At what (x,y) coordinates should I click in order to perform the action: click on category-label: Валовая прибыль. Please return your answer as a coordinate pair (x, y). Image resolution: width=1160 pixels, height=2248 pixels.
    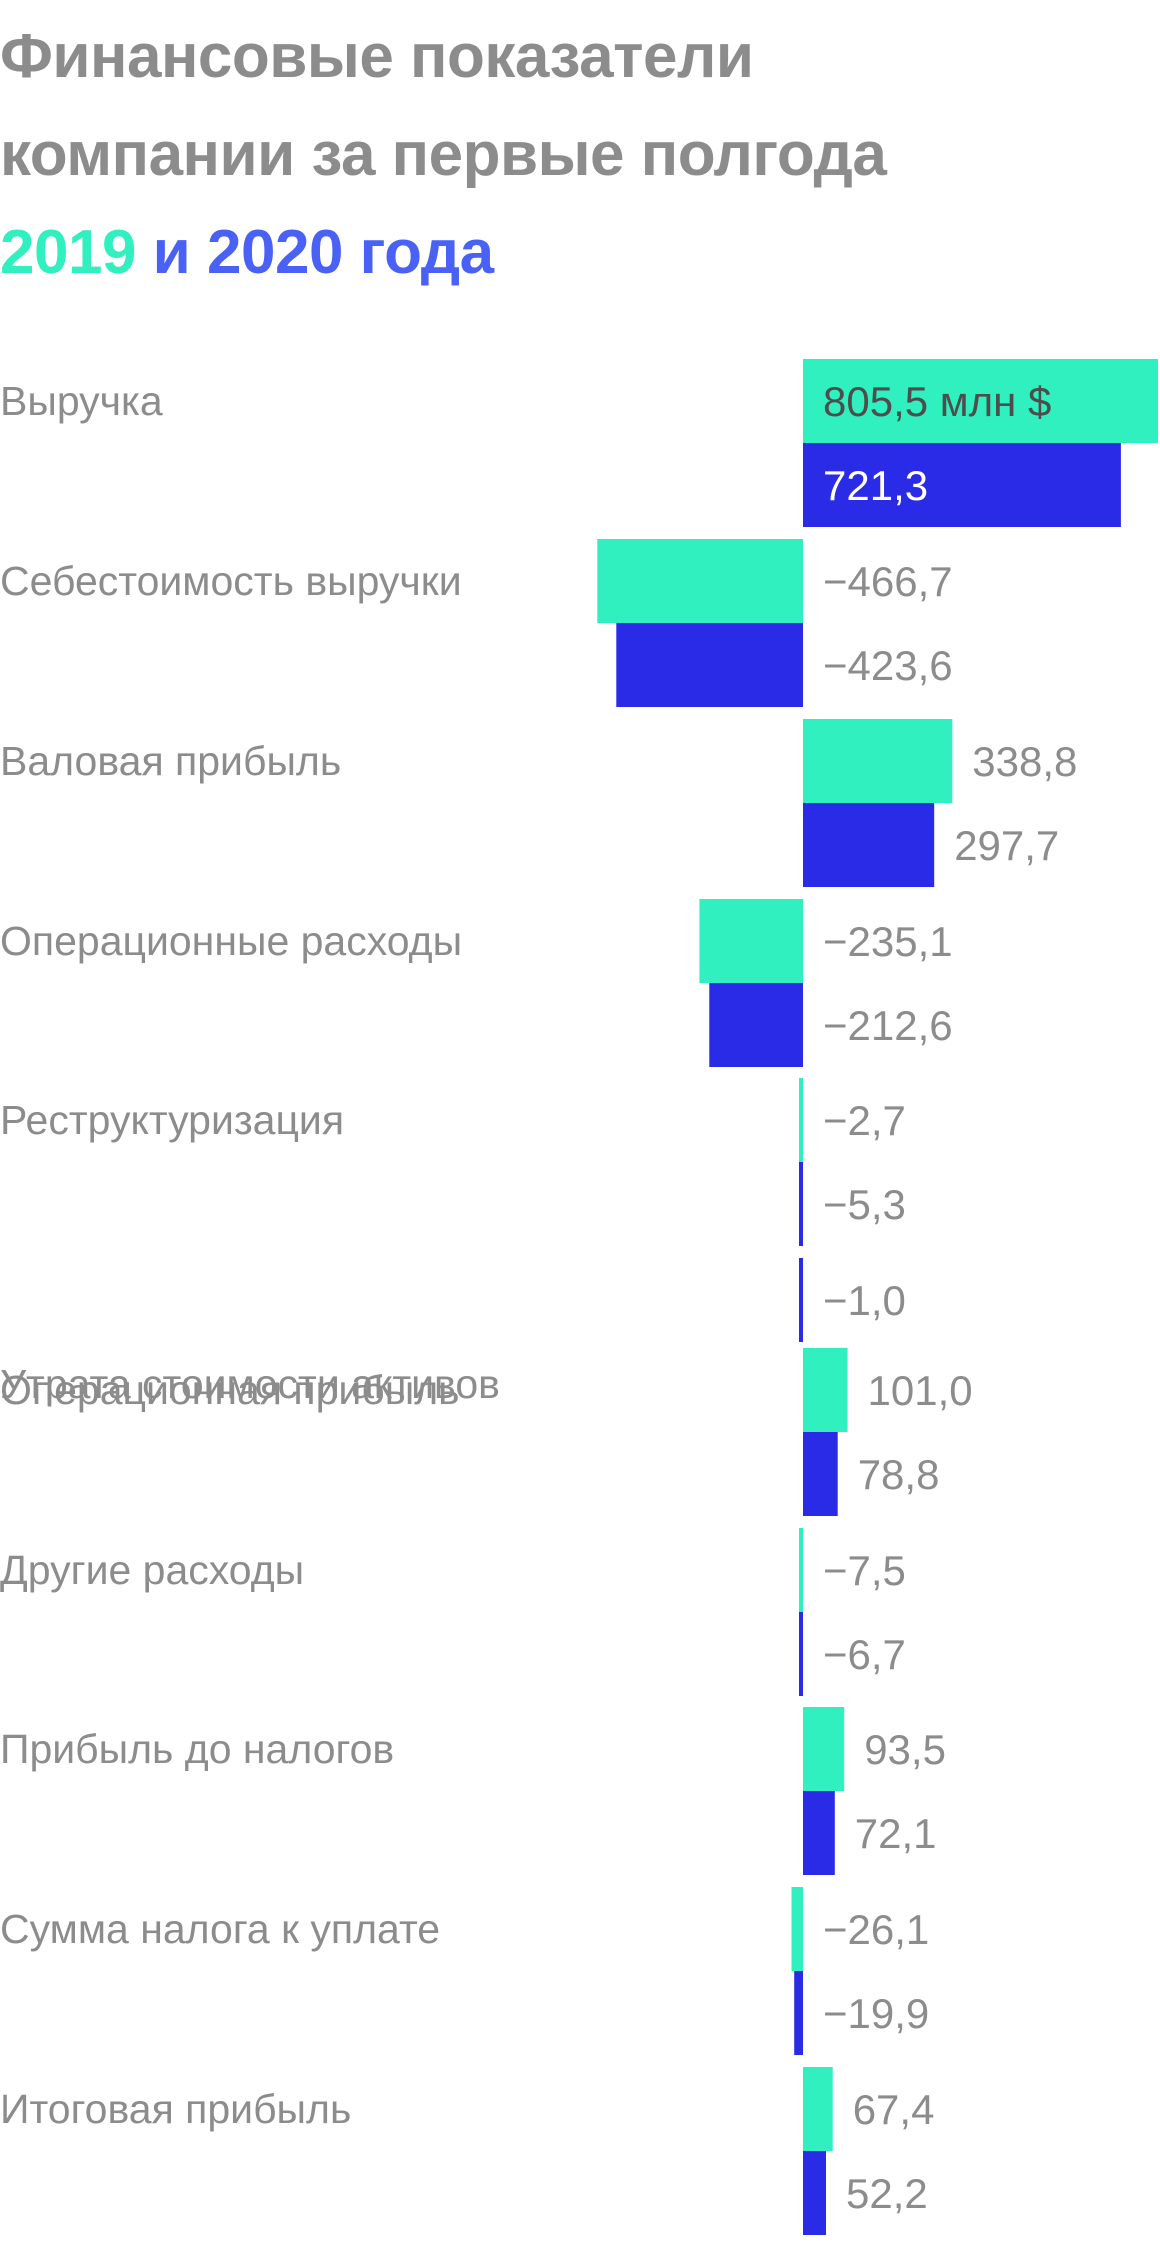
    Looking at the image, I should click on (170, 761).